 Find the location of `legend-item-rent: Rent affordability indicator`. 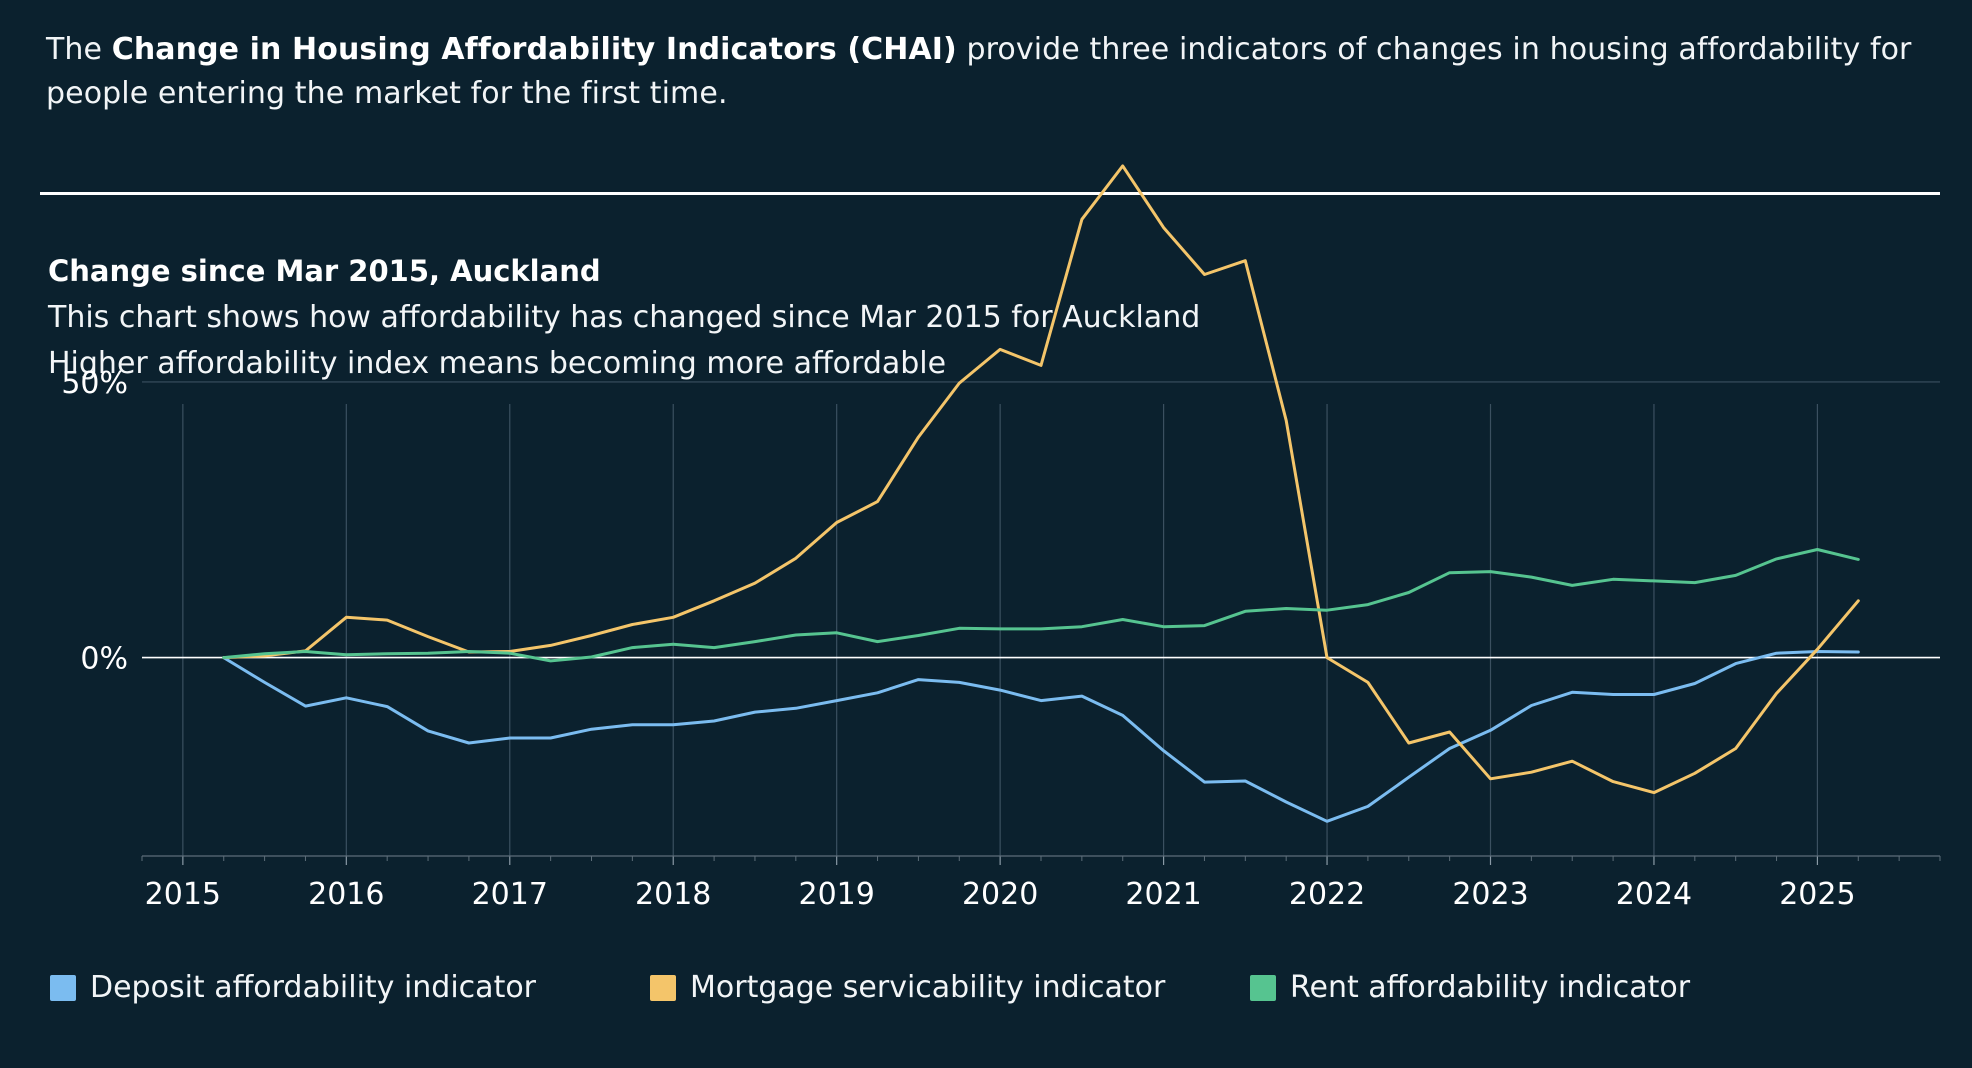

legend-item-rent: Rent affordability indicator is located at coordinates (1470, 987).